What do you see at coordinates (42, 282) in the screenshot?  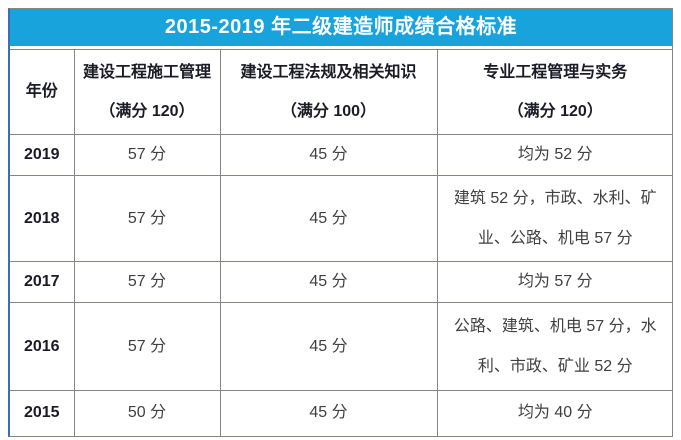 I see `year-cell: 2017` at bounding box center [42, 282].